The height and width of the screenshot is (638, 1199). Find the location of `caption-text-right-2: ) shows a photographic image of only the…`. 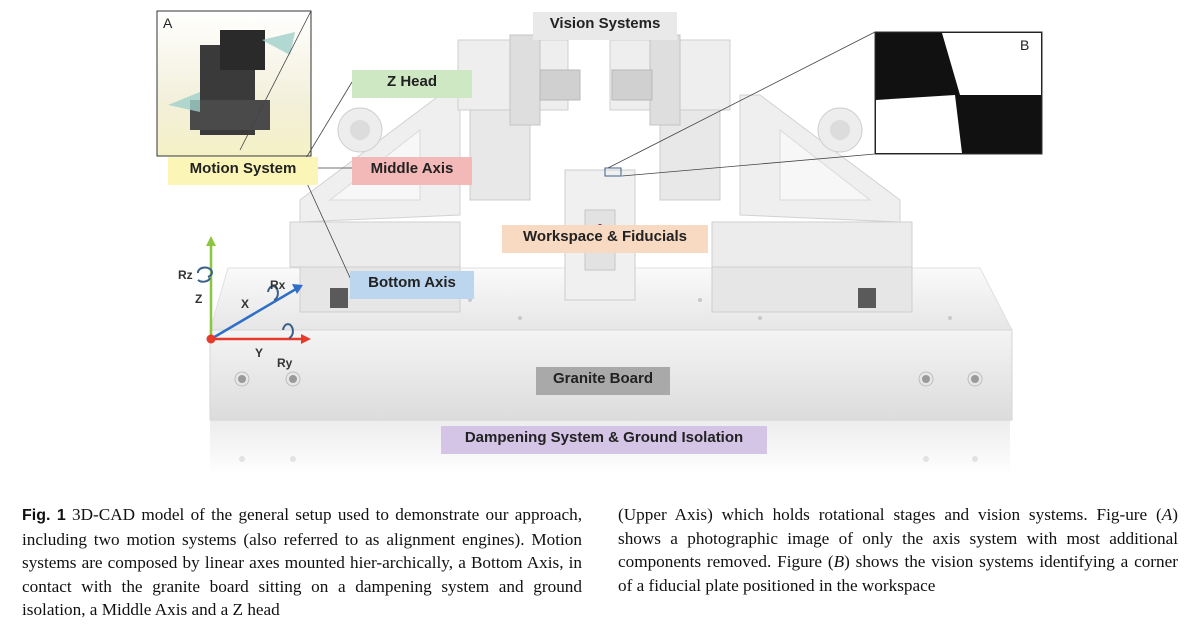

caption-text-right-2: ) shows a photographic image of only the… is located at coordinates (898, 538).